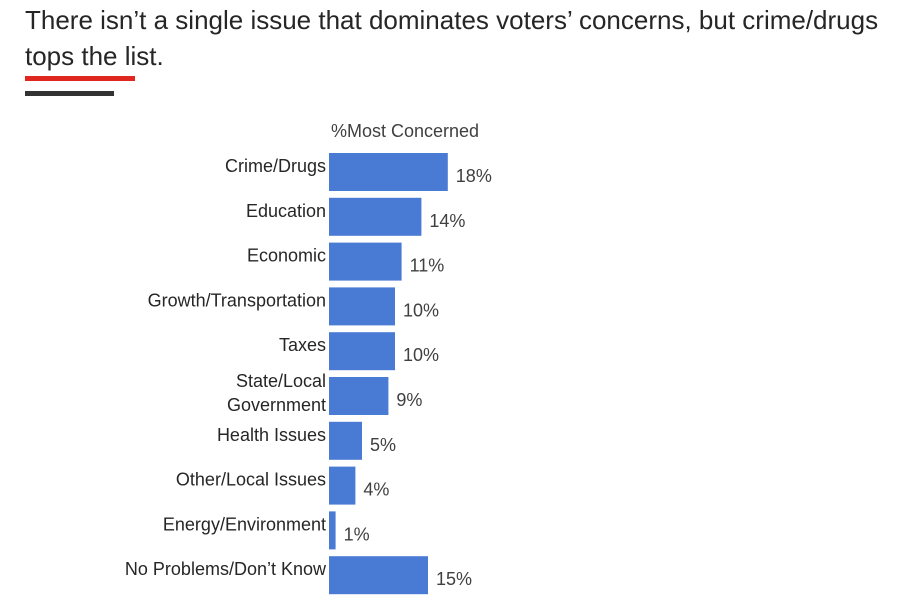 This screenshot has width=900, height=600. What do you see at coordinates (226, 569) in the screenshot?
I see `category-label: No Problems/Don’t Know` at bounding box center [226, 569].